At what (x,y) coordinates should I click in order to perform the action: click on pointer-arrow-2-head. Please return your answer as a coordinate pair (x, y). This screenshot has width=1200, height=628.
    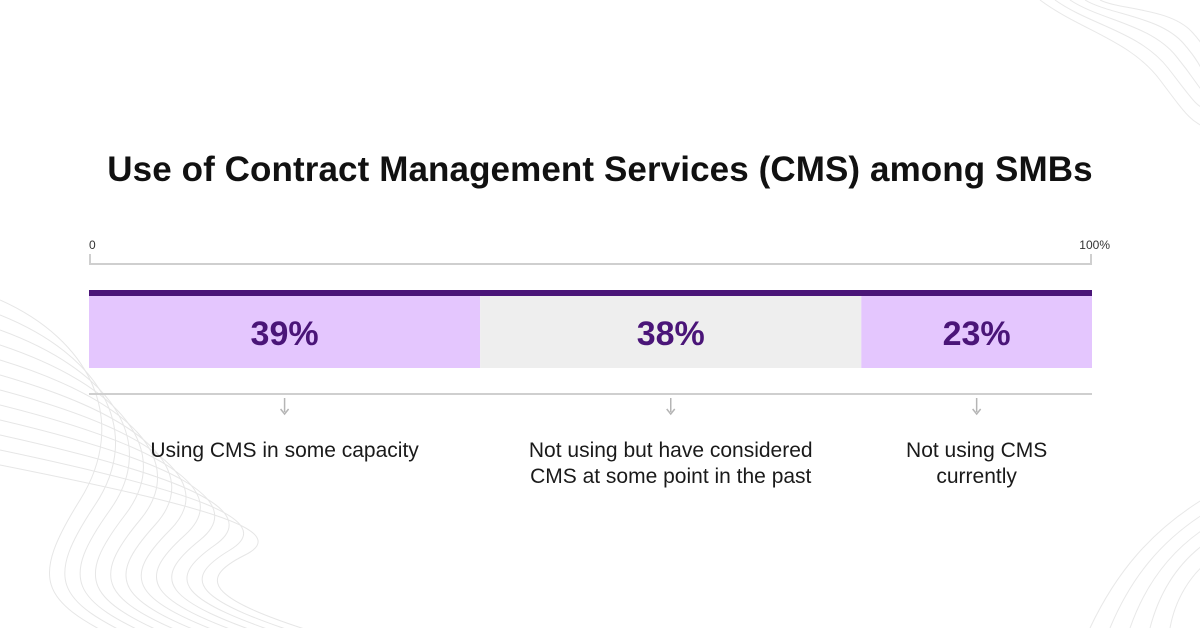
    Looking at the image, I should click on (671, 412).